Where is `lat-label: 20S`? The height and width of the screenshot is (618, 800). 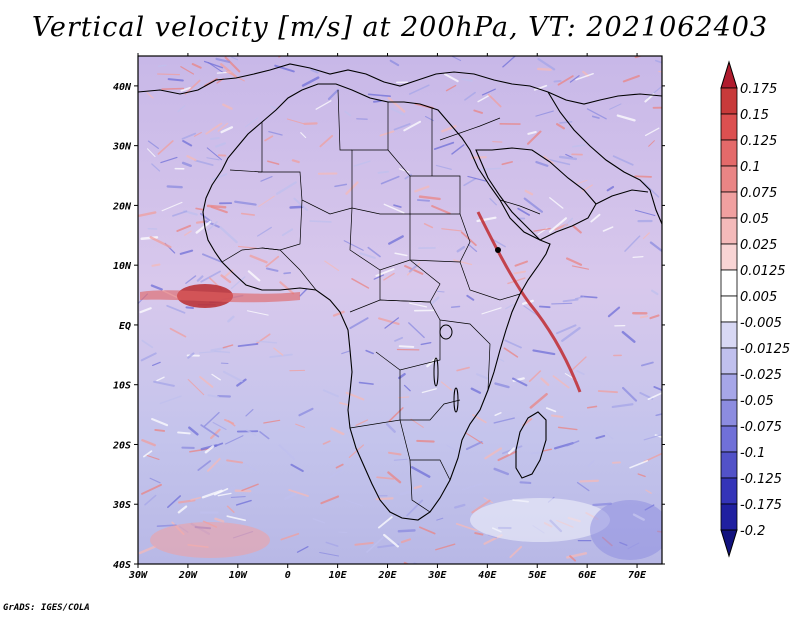
lat-label: 20S is located at coordinates (121, 445).